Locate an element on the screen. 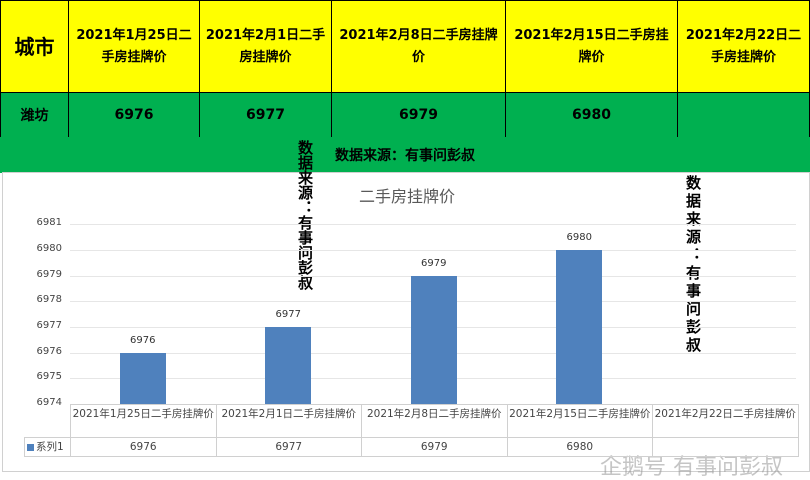 The height and width of the screenshot is (480, 810). data-label: 6979 is located at coordinates (434, 263).